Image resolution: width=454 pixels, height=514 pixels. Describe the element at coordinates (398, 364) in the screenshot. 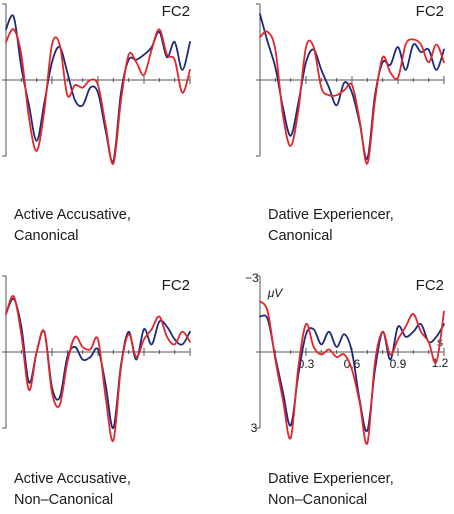

I see `x-tick-label: 0.9` at that location.